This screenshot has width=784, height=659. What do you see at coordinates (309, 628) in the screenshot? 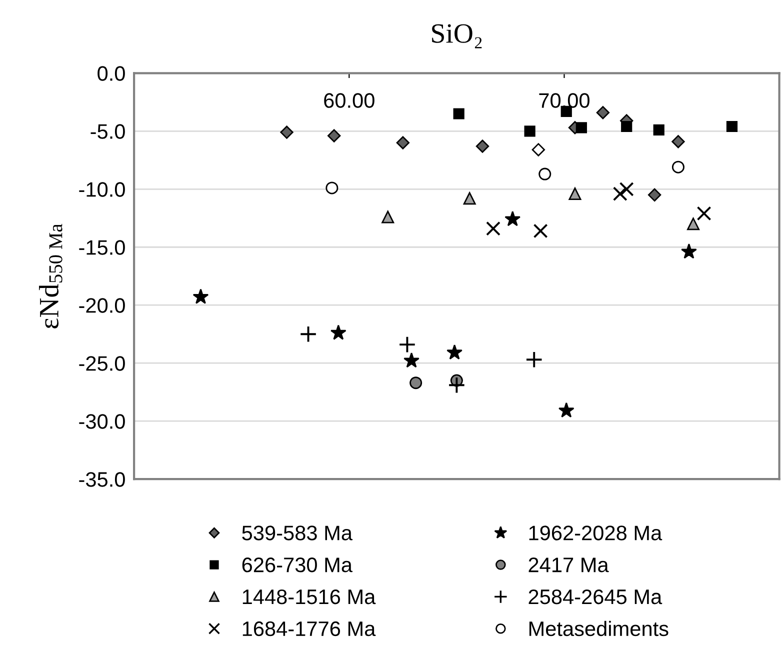
I see `legend-label: 1684-1776 Ma` at bounding box center [309, 628].